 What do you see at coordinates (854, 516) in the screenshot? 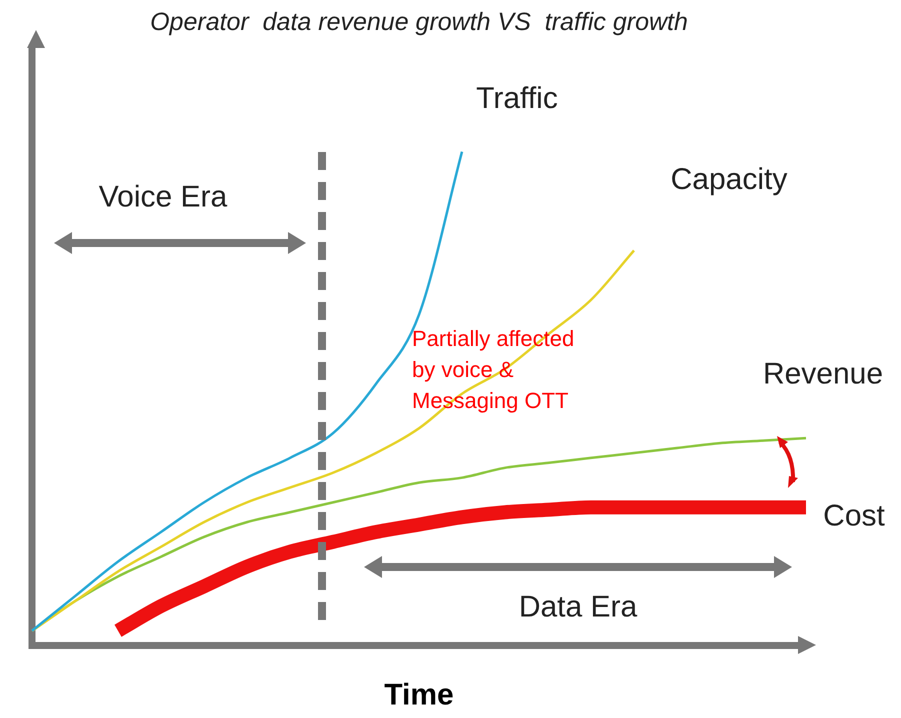
I see `series-label: Cost` at bounding box center [854, 516].